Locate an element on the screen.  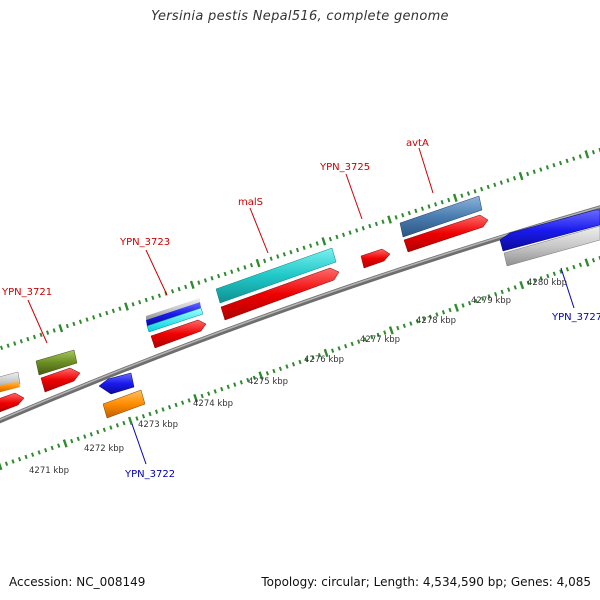
scale-label: 4273 kbp is located at coordinates (158, 425).